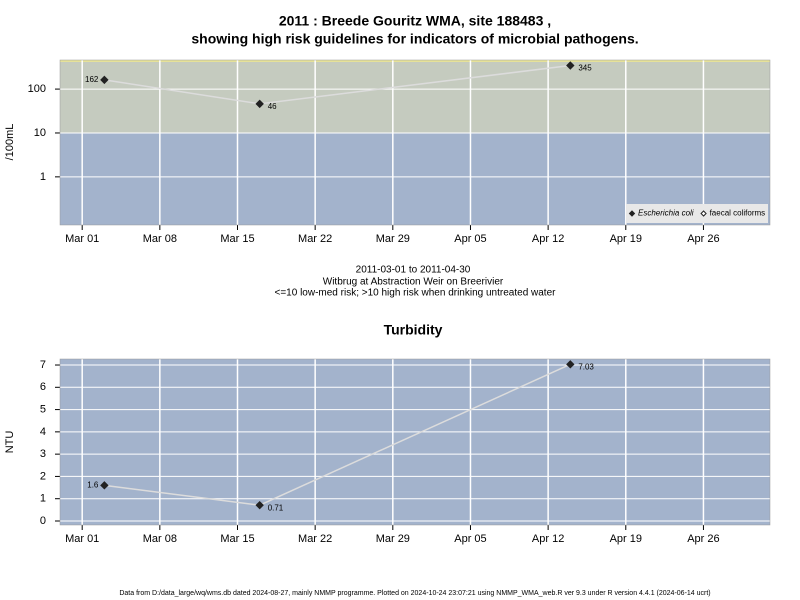  I want to click on chart-title: Turbidity, so click(413, 330).